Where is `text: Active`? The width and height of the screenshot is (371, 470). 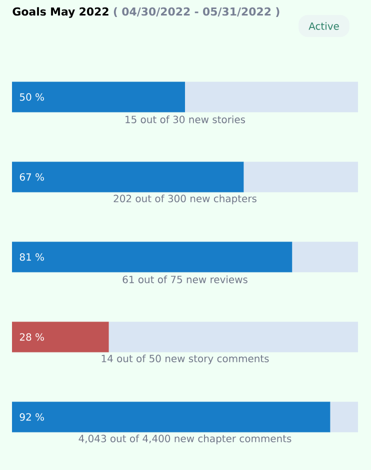 text: Active is located at coordinates (323, 26).